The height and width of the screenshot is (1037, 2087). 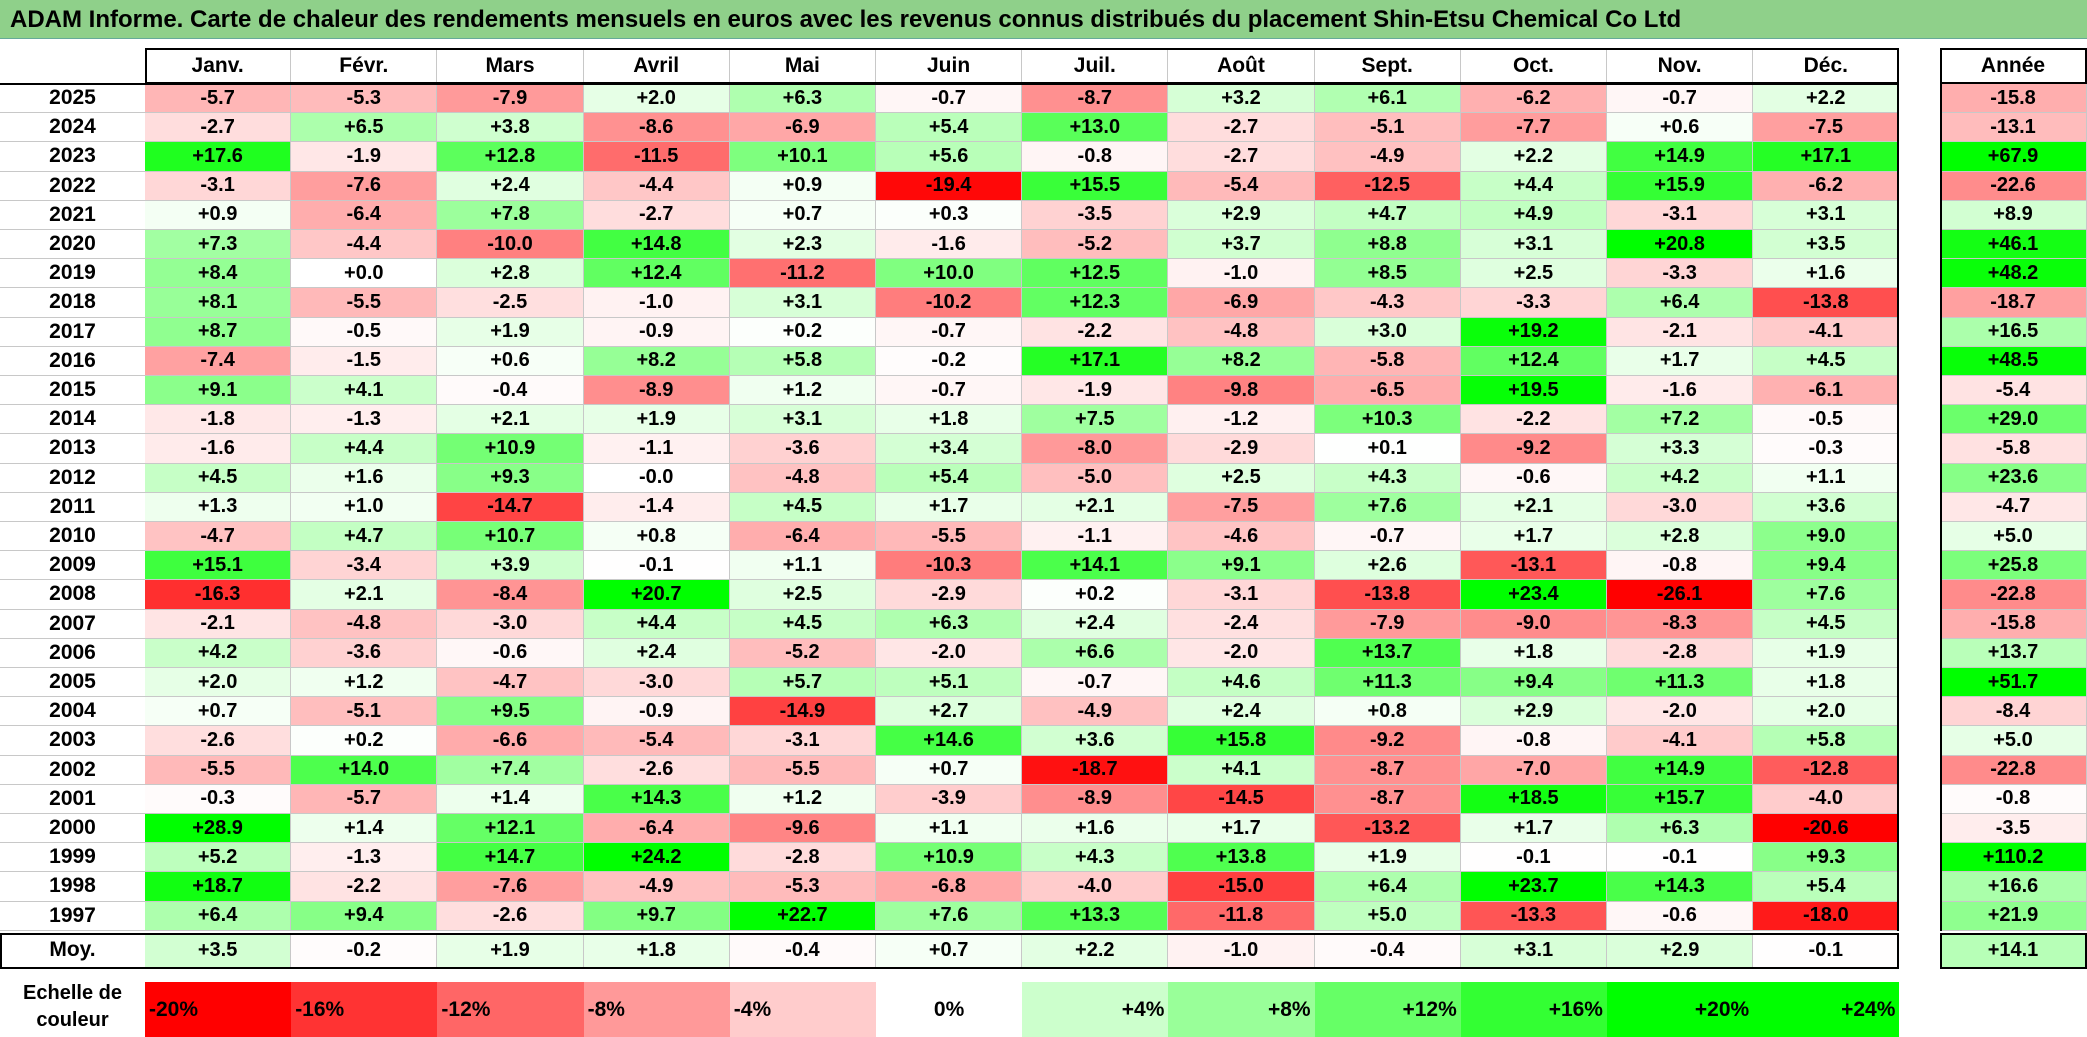 What do you see at coordinates (1387, 332) in the screenshot?
I see `heatmap-cell: +3.0` at bounding box center [1387, 332].